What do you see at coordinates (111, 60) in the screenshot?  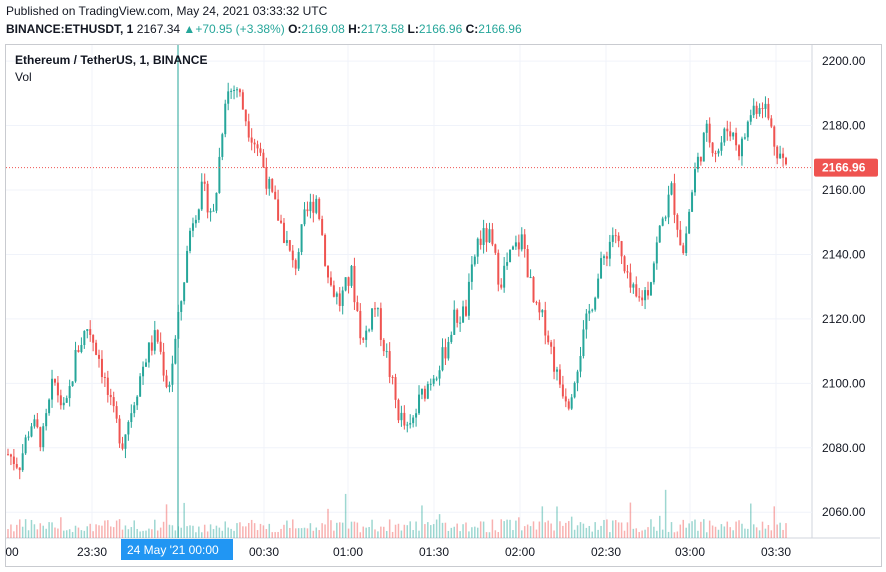 I see `series-legend-title: Ethereum / TetherUS, 1, BINANCE` at bounding box center [111, 60].